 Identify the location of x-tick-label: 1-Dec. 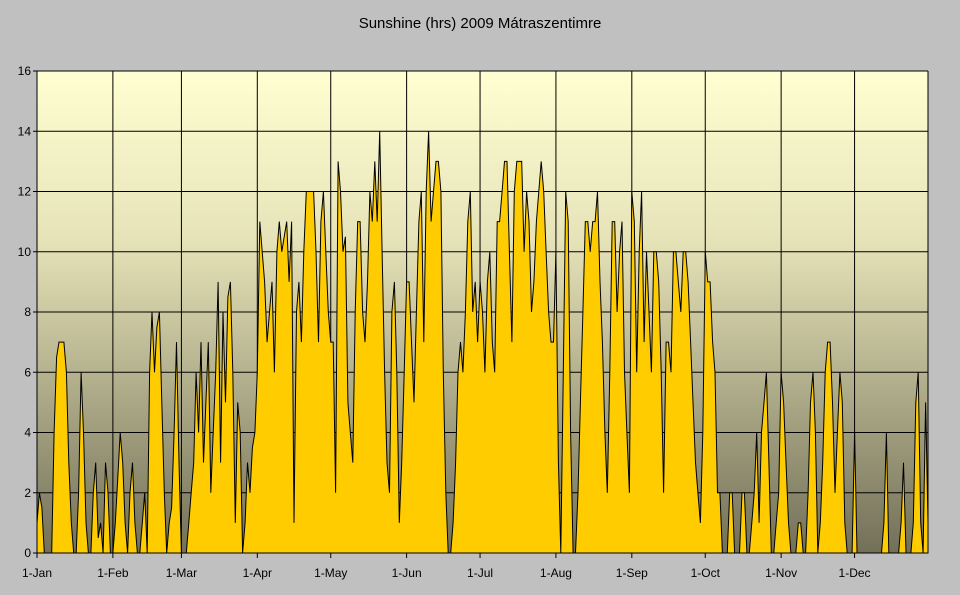
(855, 573).